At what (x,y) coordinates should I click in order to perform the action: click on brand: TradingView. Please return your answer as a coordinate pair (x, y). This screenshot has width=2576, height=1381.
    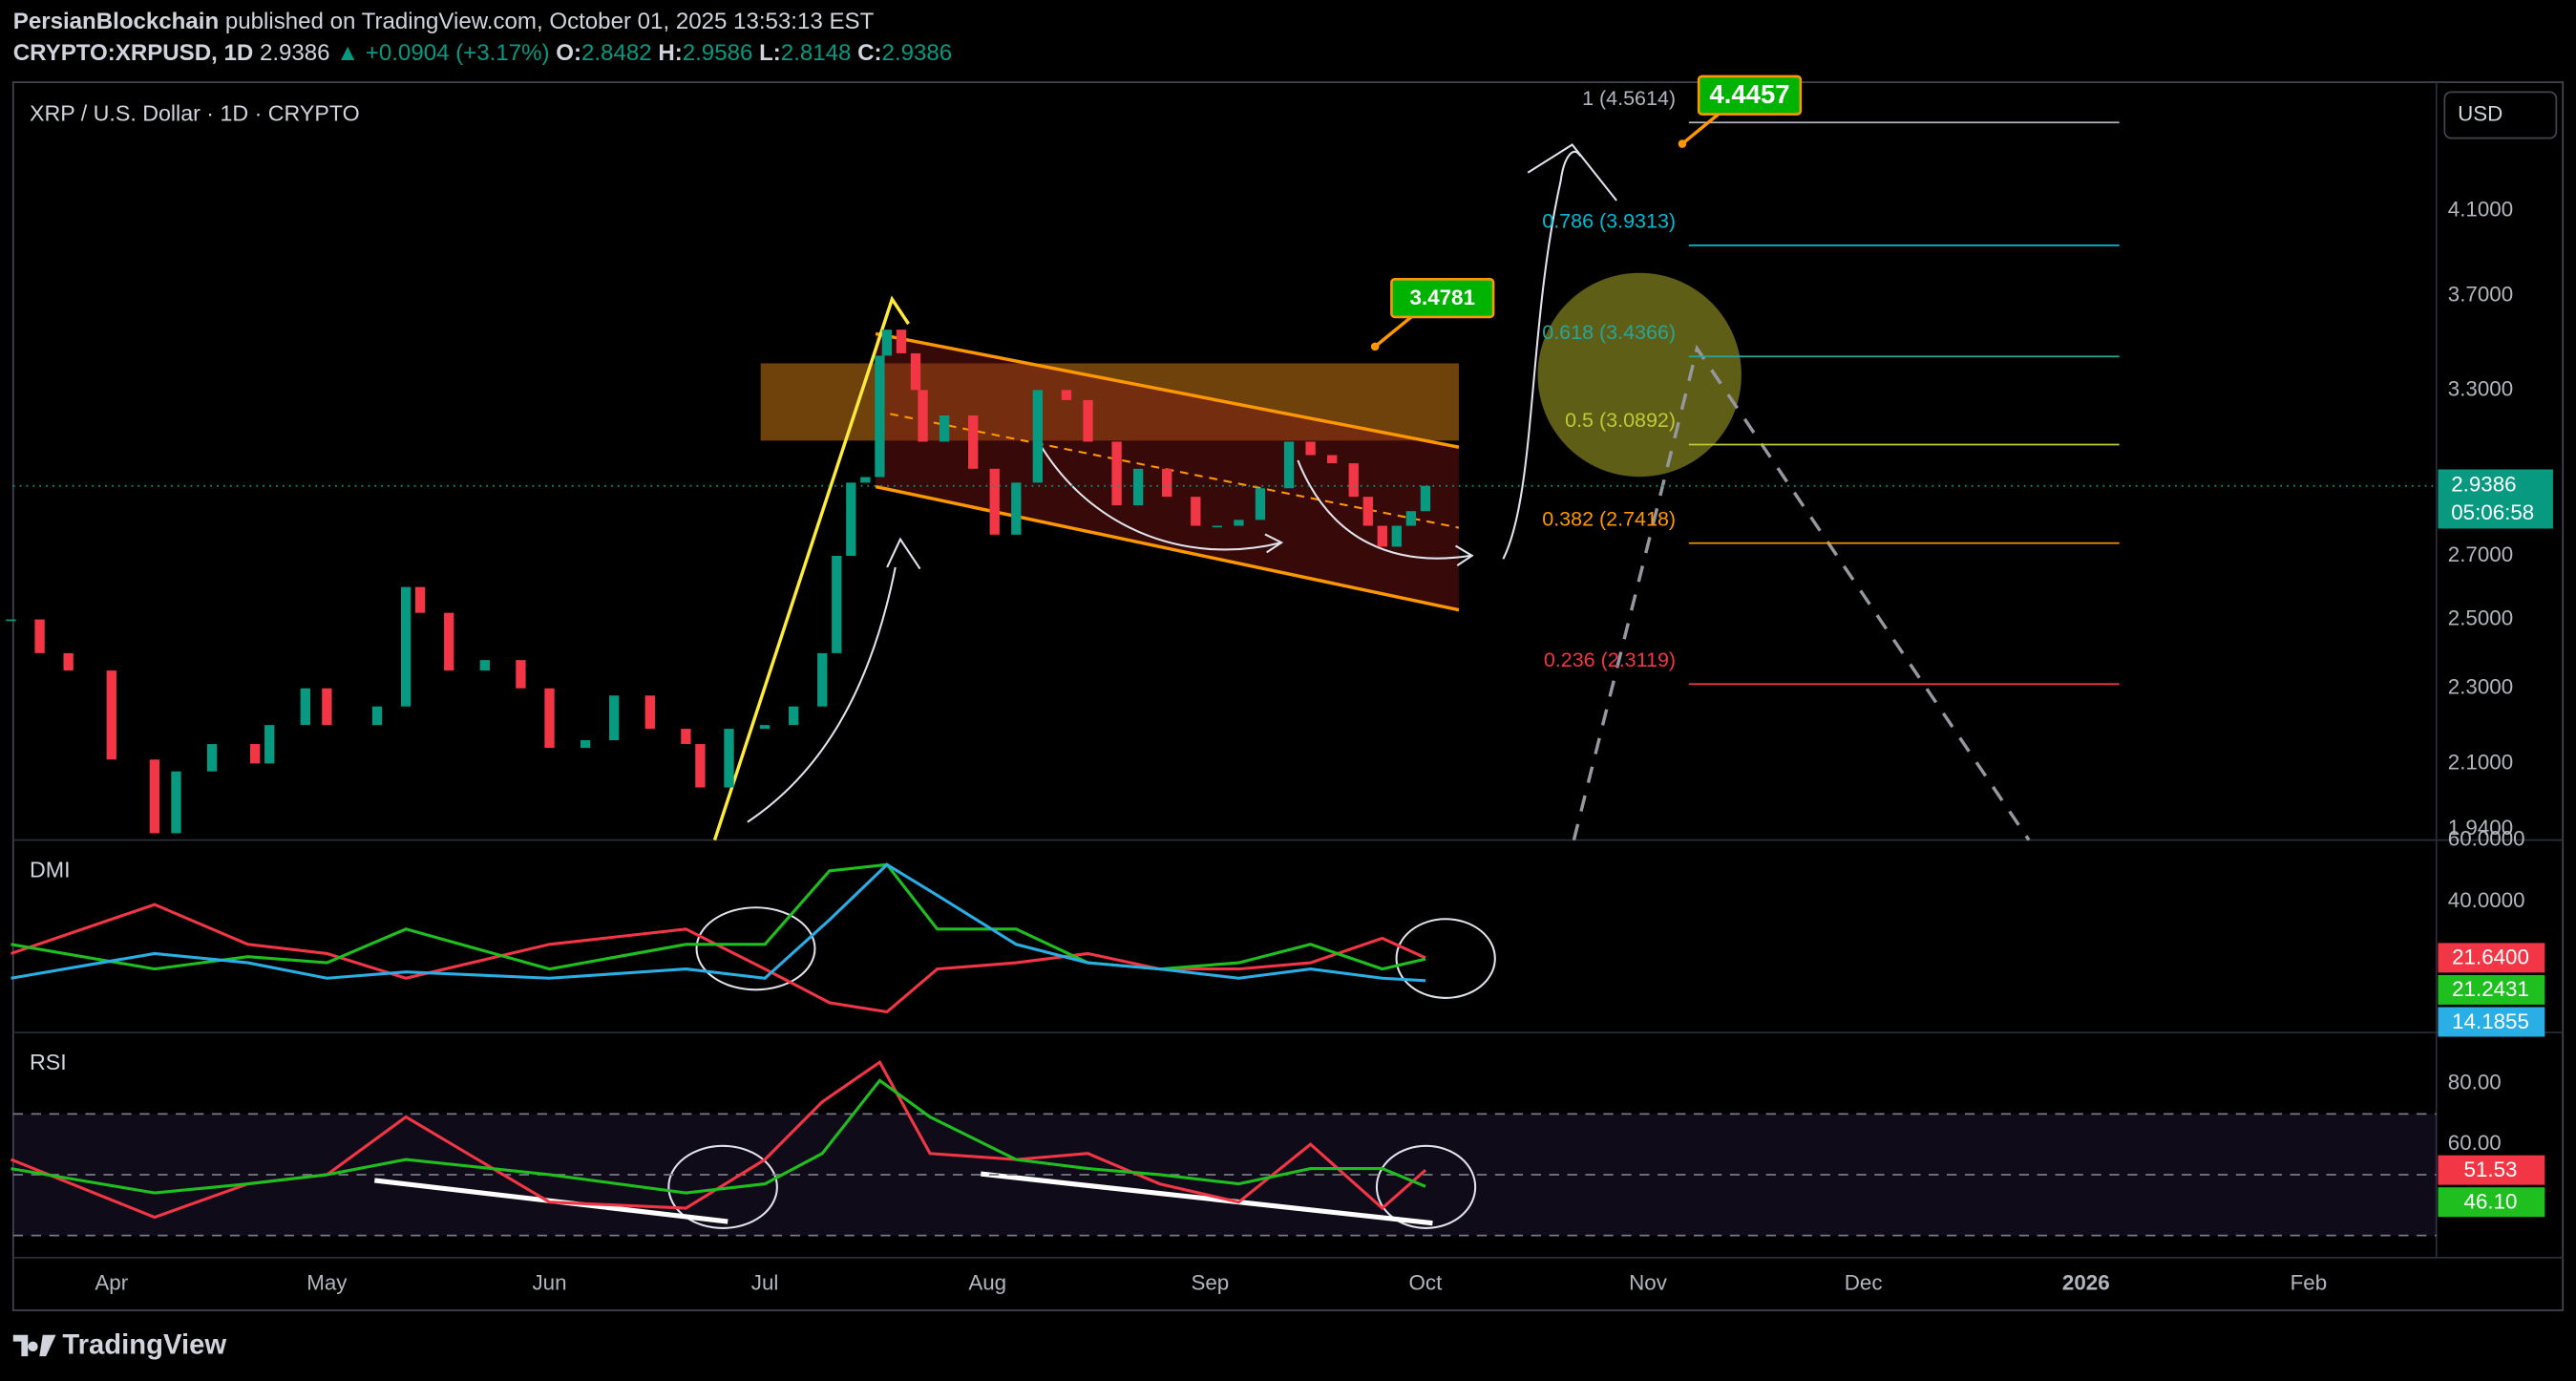
    Looking at the image, I should click on (144, 1346).